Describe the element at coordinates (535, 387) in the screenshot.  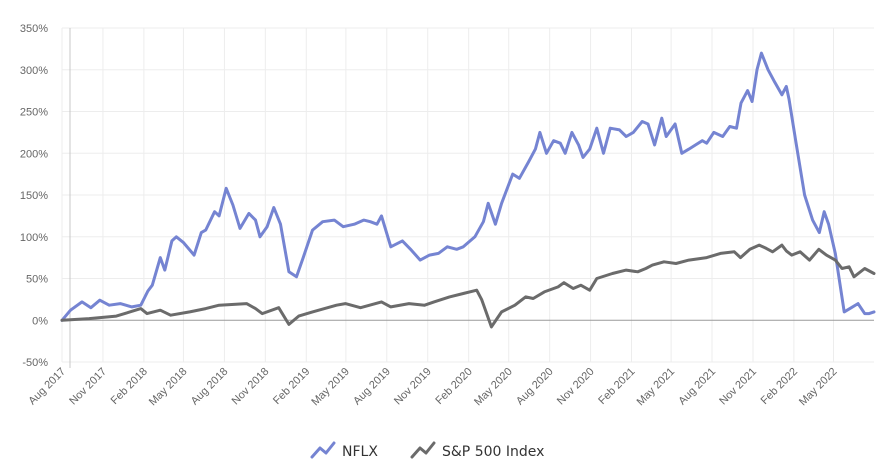
I see `x-tick-label: Aug 2020` at that location.